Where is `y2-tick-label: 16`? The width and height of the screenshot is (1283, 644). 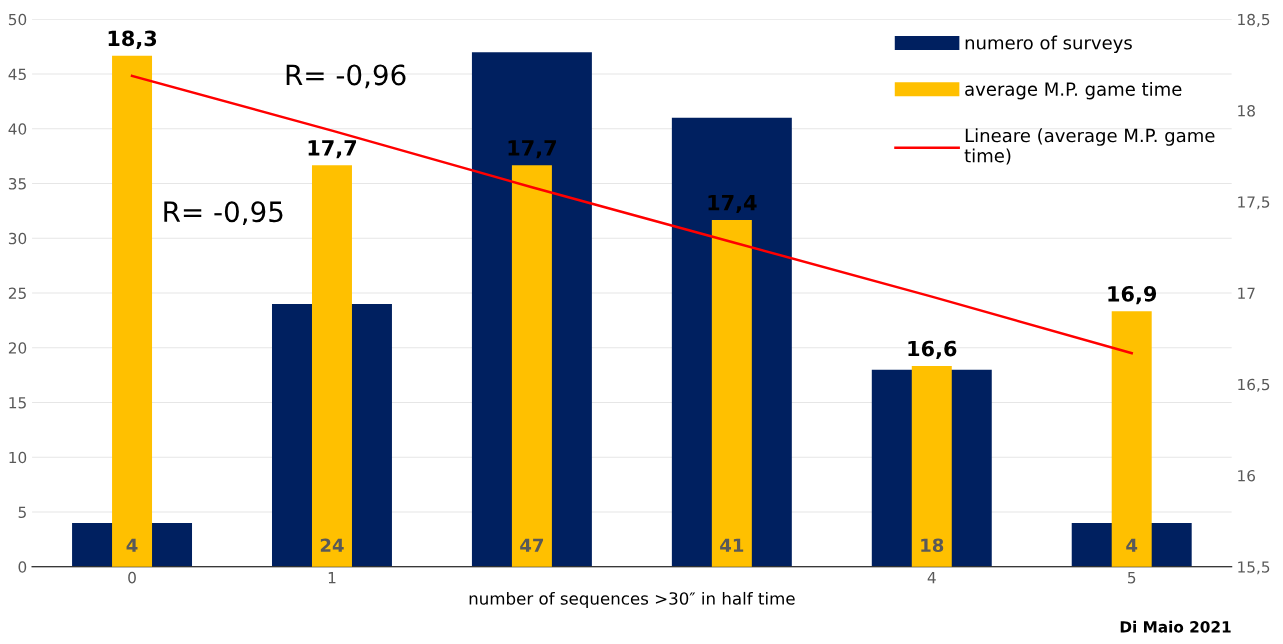
y2-tick-label: 16 is located at coordinates (1247, 475).